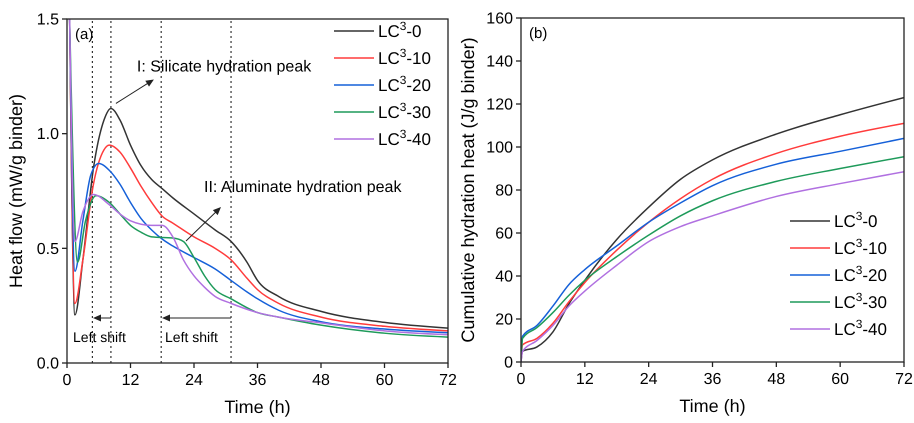  Describe the element at coordinates (504, 191) in the screenshot. I see `y-tick-label: 80` at that location.